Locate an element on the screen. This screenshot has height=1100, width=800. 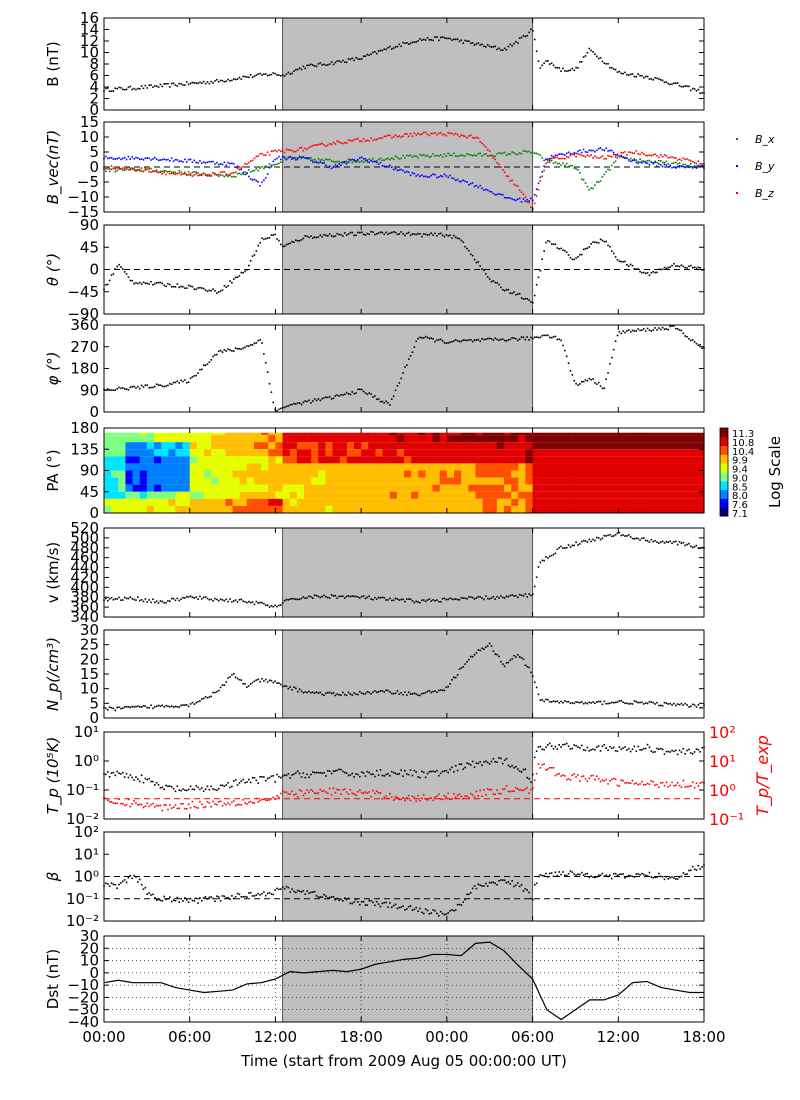
colorbar-segment is located at coordinates (724, 513).